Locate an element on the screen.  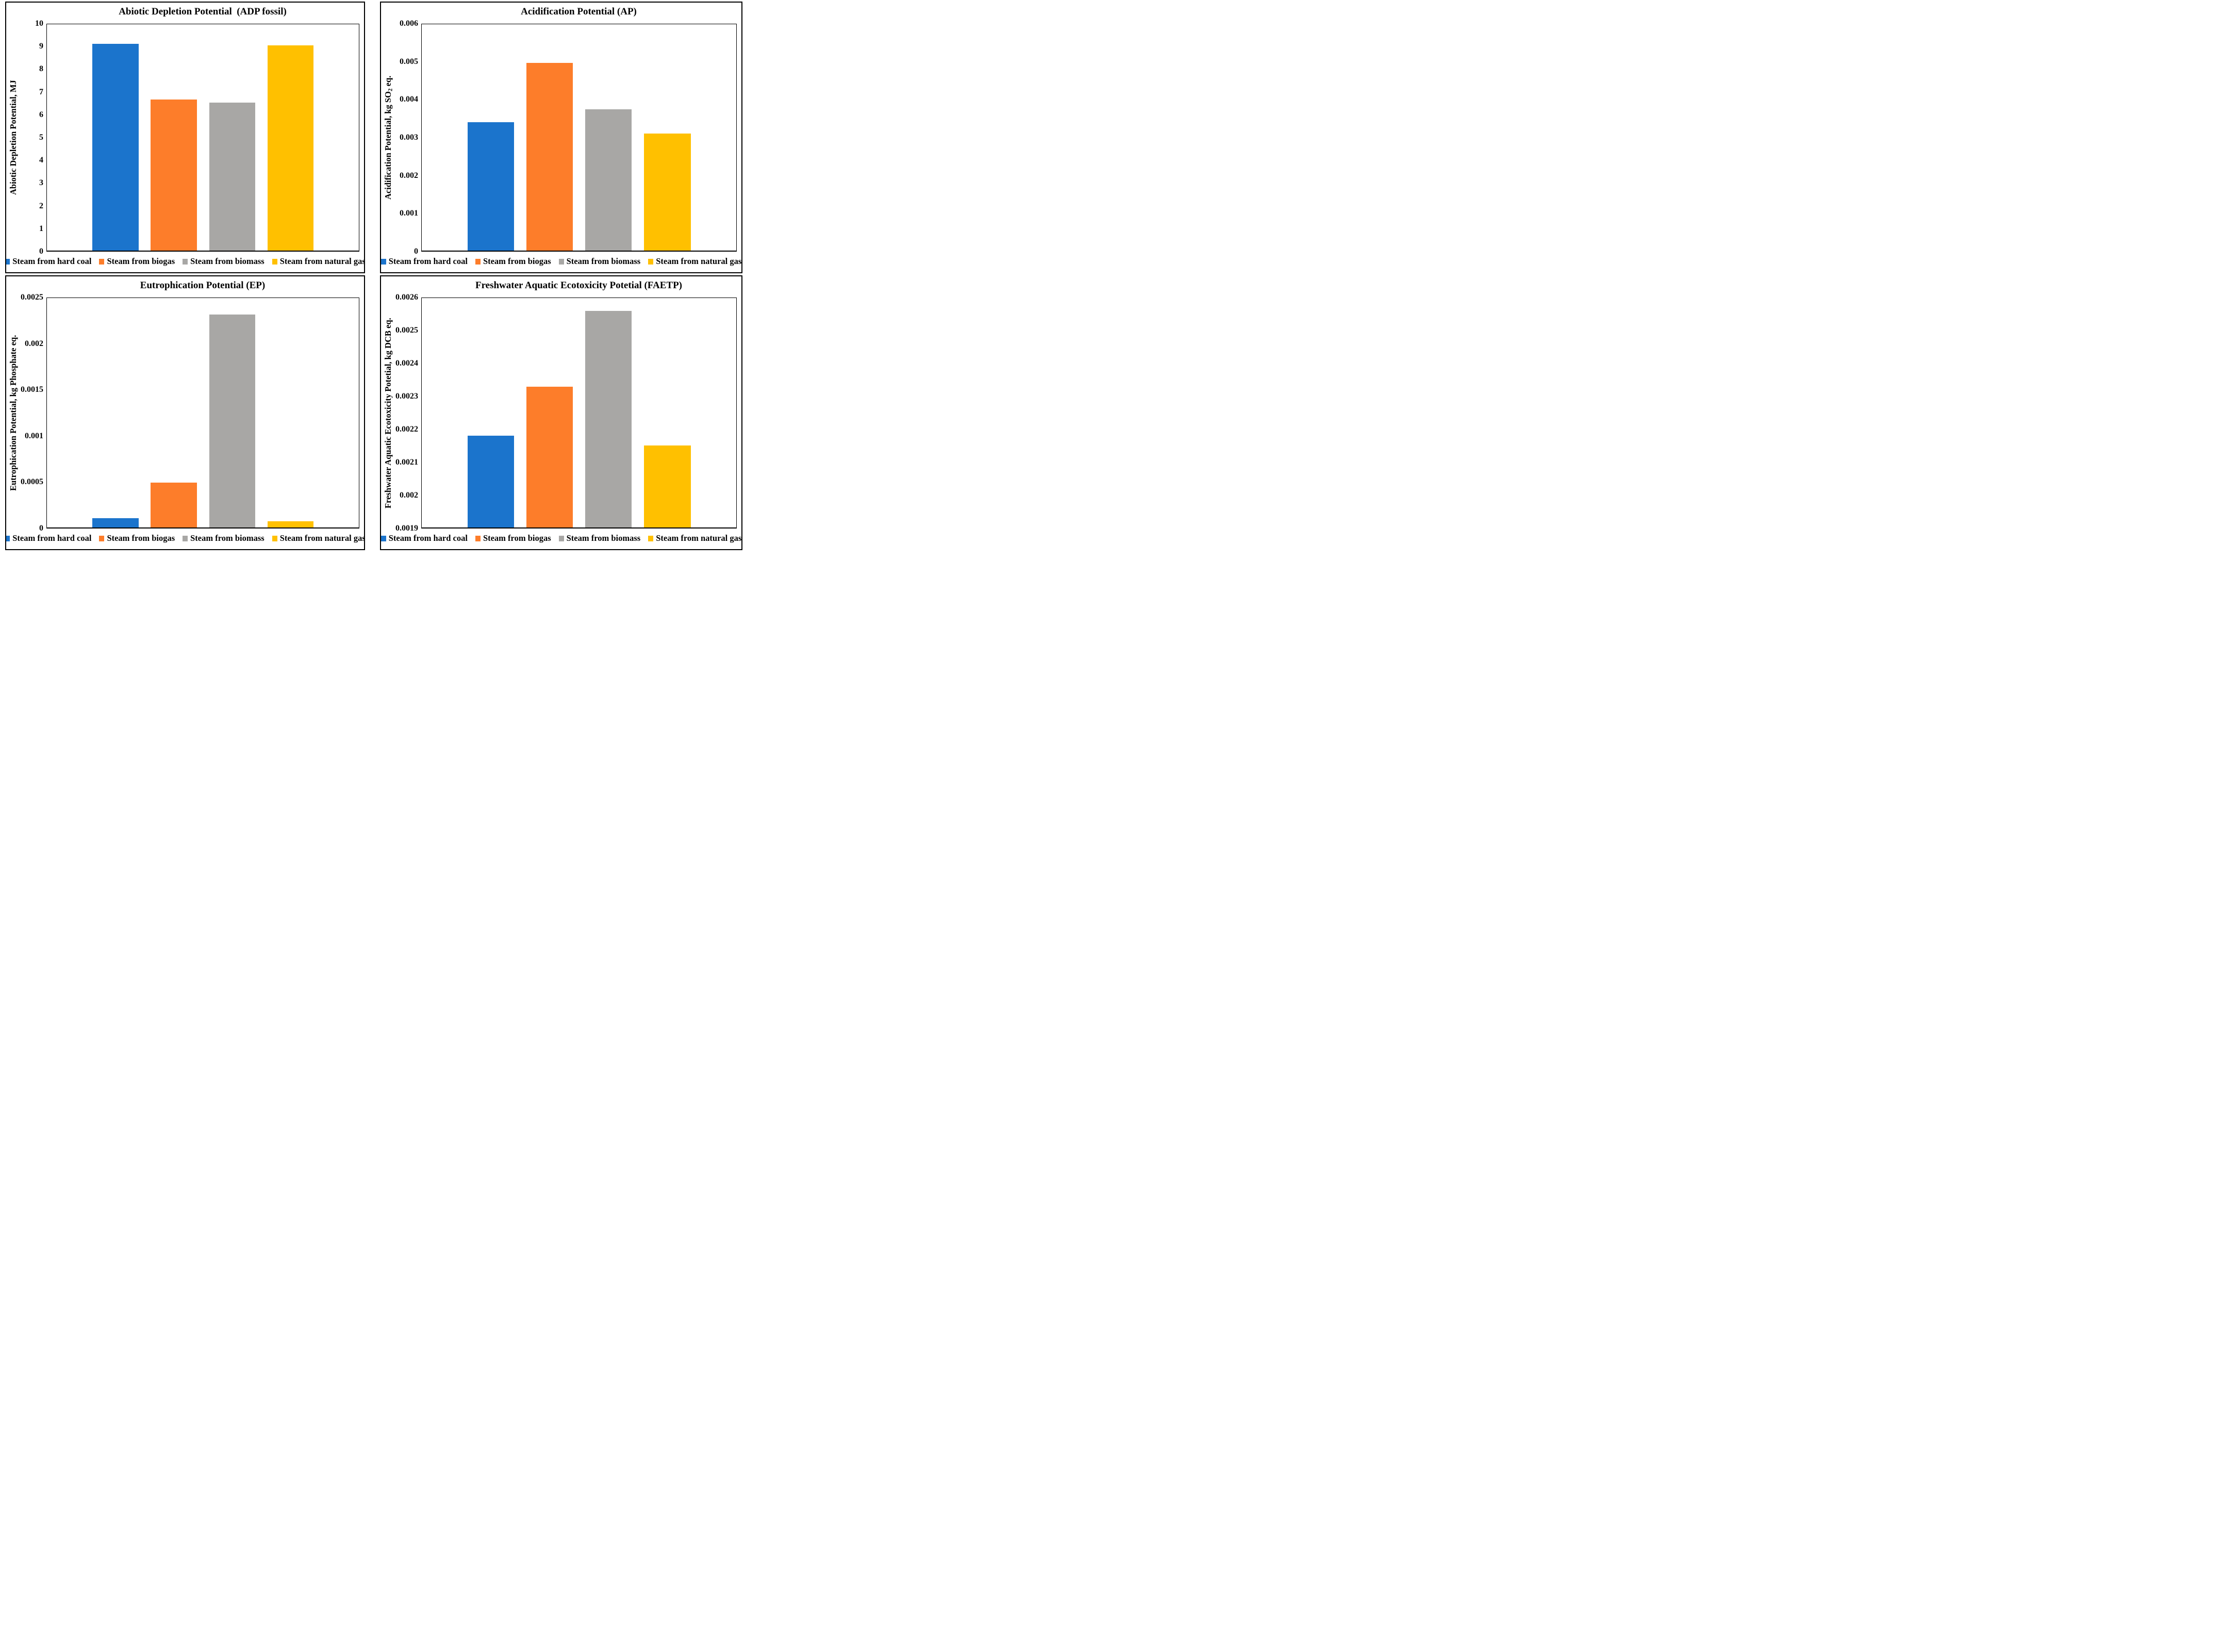
y-tick-label: 0.0019 is located at coordinates (406, 529).